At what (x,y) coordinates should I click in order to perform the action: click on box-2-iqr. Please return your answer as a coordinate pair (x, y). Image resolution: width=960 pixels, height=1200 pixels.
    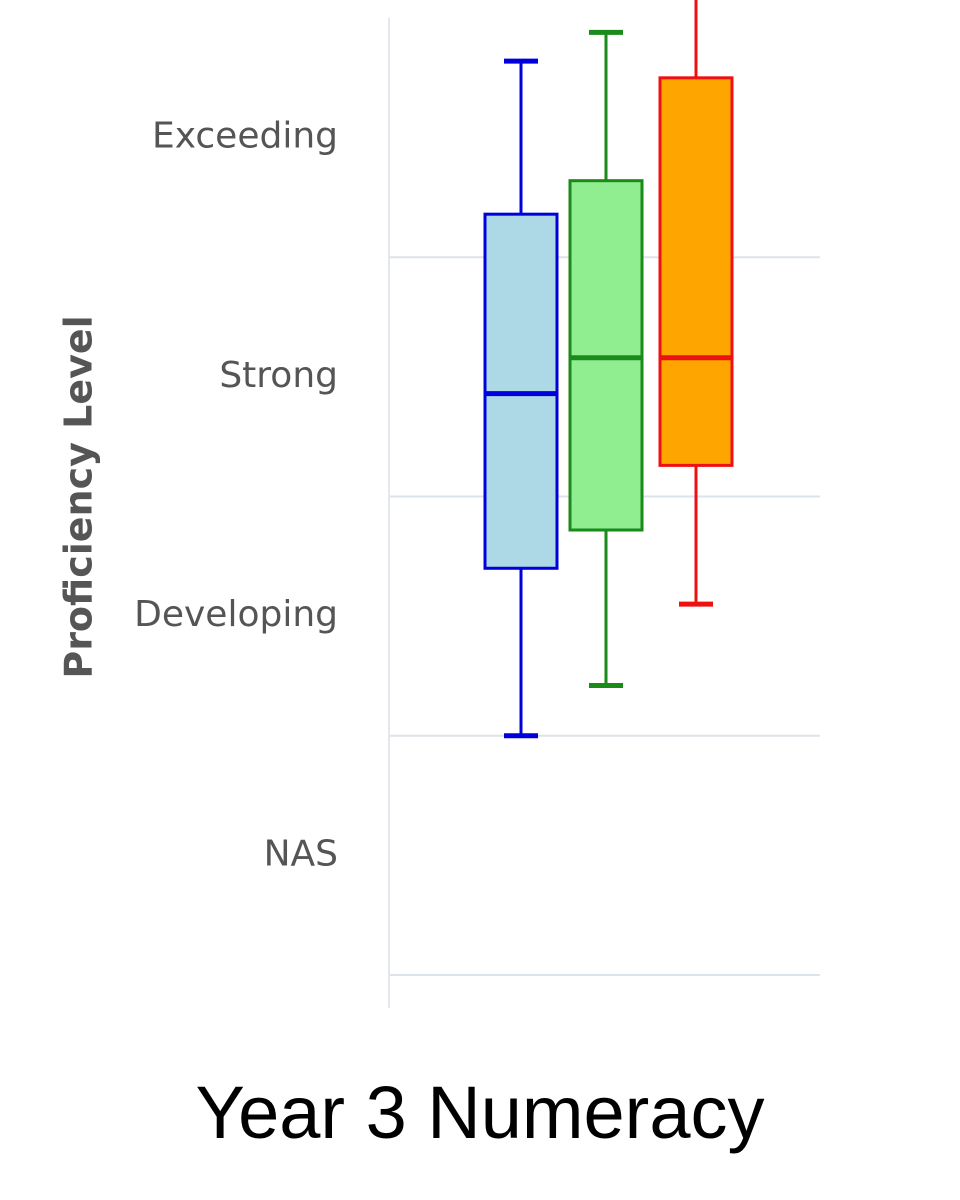
    Looking at the image, I should click on (696, 271).